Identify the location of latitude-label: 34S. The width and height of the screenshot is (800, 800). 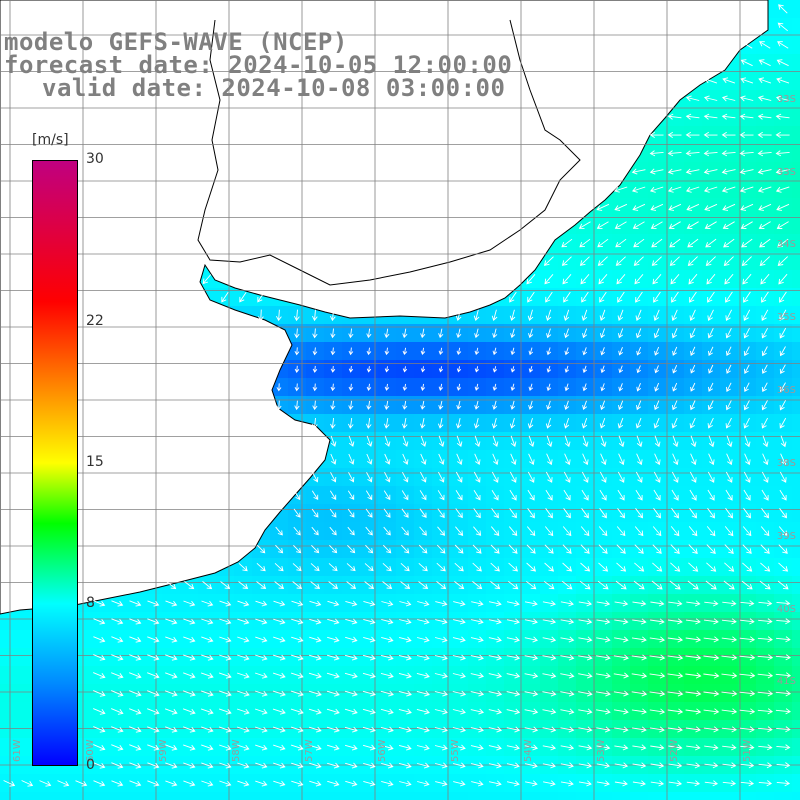
(786, 244).